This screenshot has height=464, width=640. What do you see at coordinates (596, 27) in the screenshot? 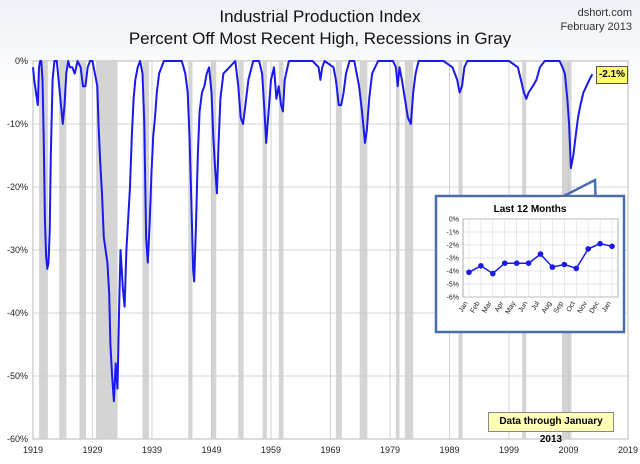
I see `source-date: February 2013` at bounding box center [596, 27].